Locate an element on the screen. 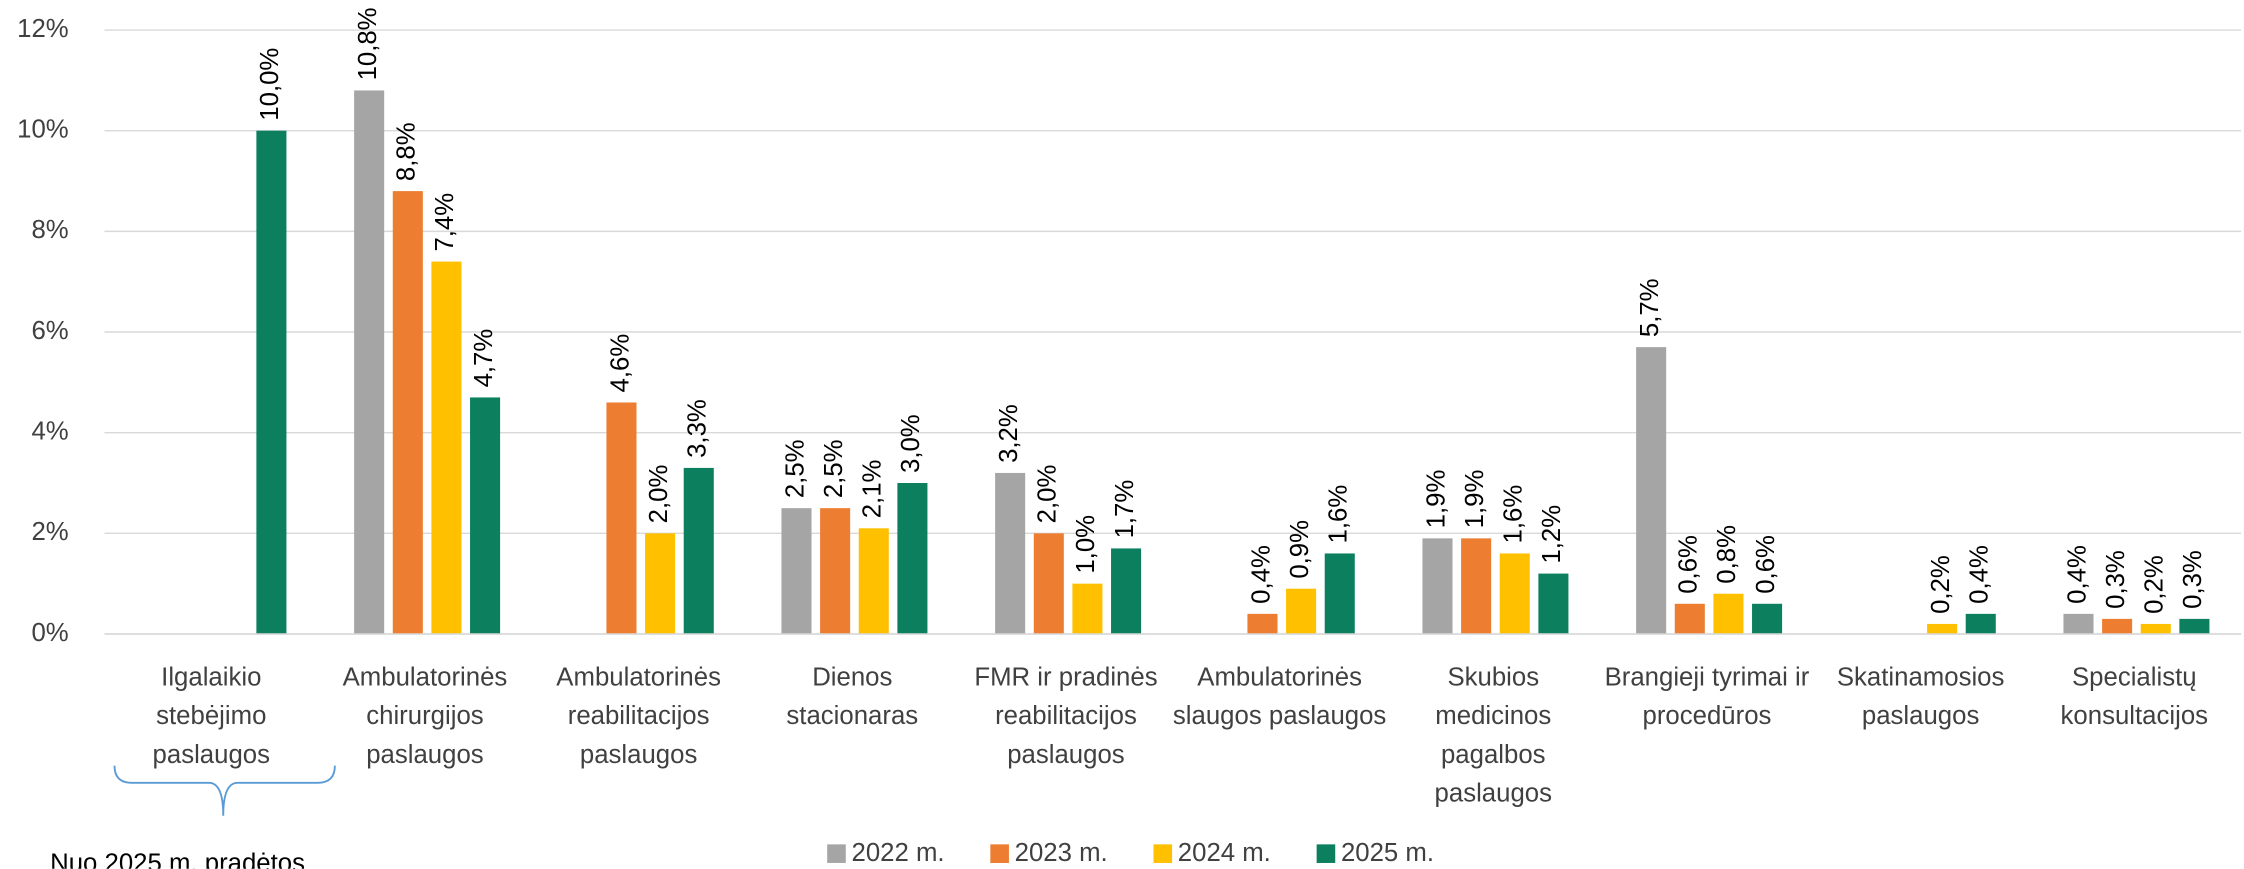  y-tick-label: 8% is located at coordinates (49, 230).